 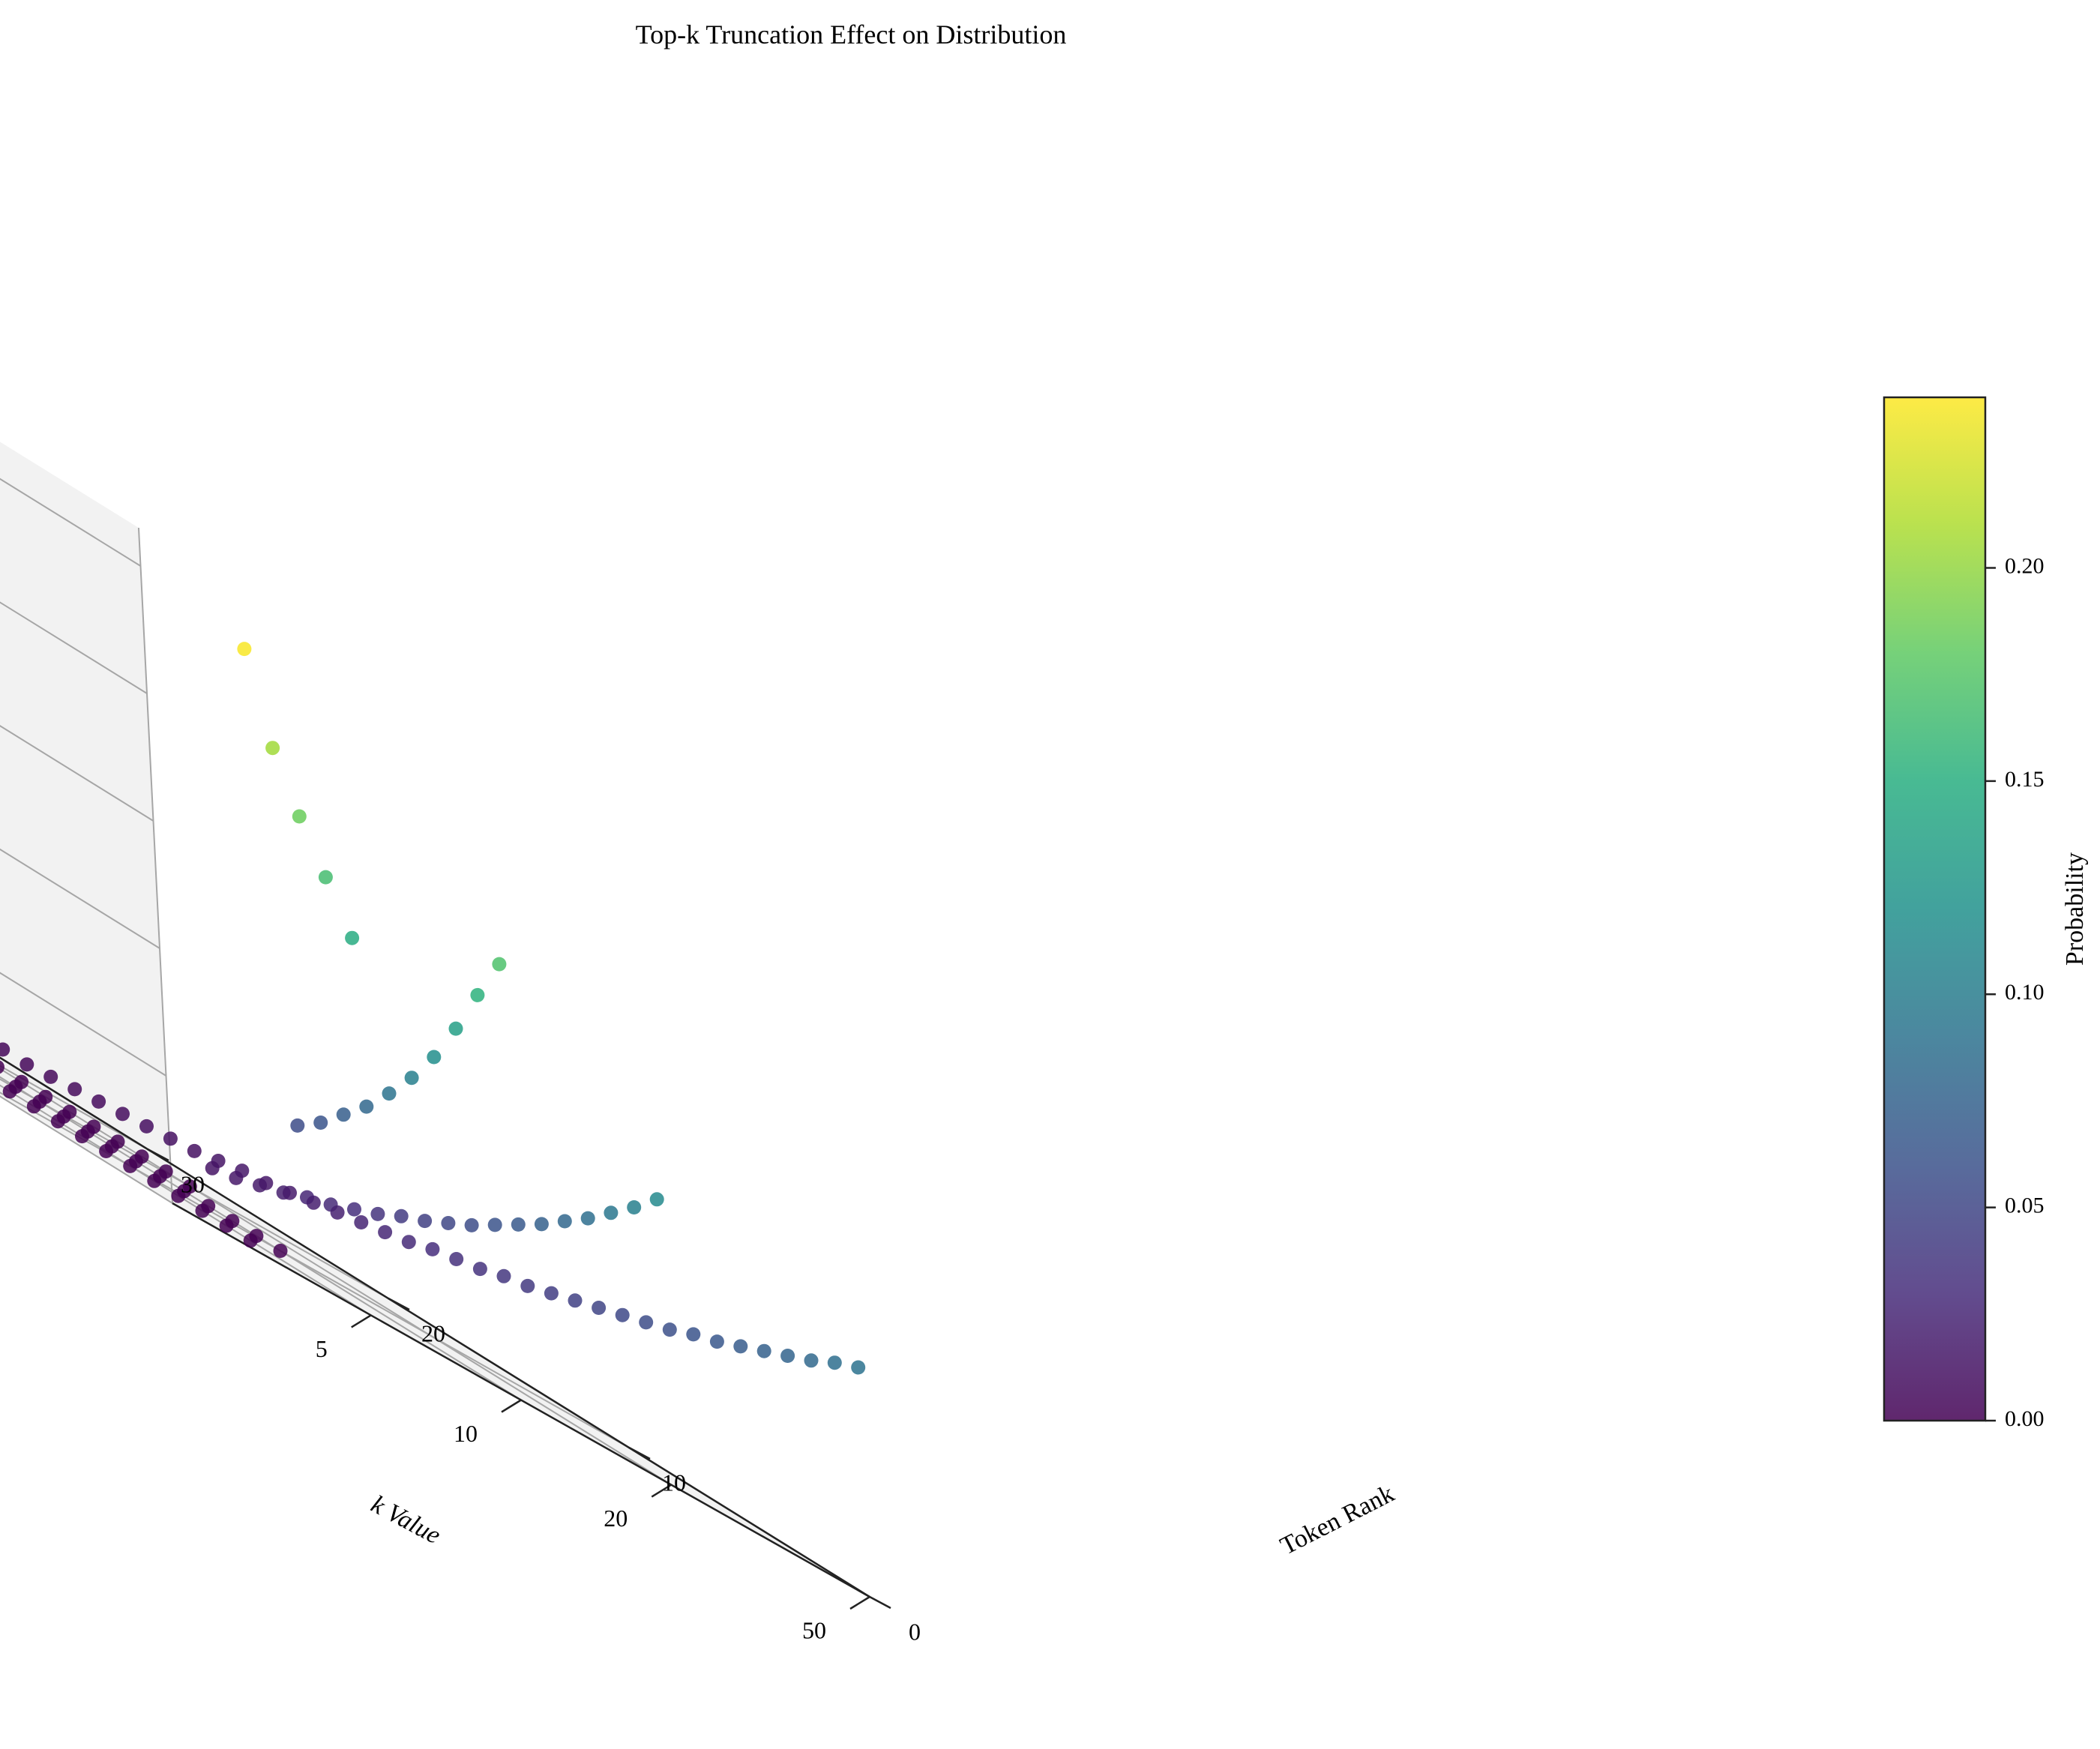 What do you see at coordinates (74, 1089) in the screenshot?
I see `data-point-k50-rank33` at bounding box center [74, 1089].